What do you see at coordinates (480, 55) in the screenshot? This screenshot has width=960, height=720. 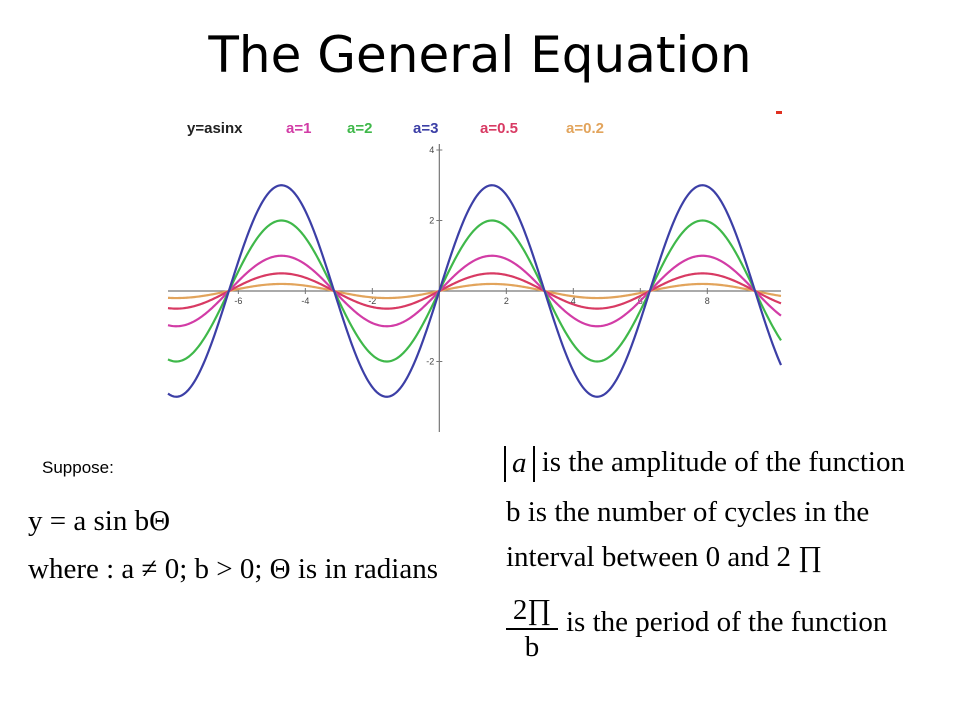 I see `slide-title: The General Equation` at bounding box center [480, 55].